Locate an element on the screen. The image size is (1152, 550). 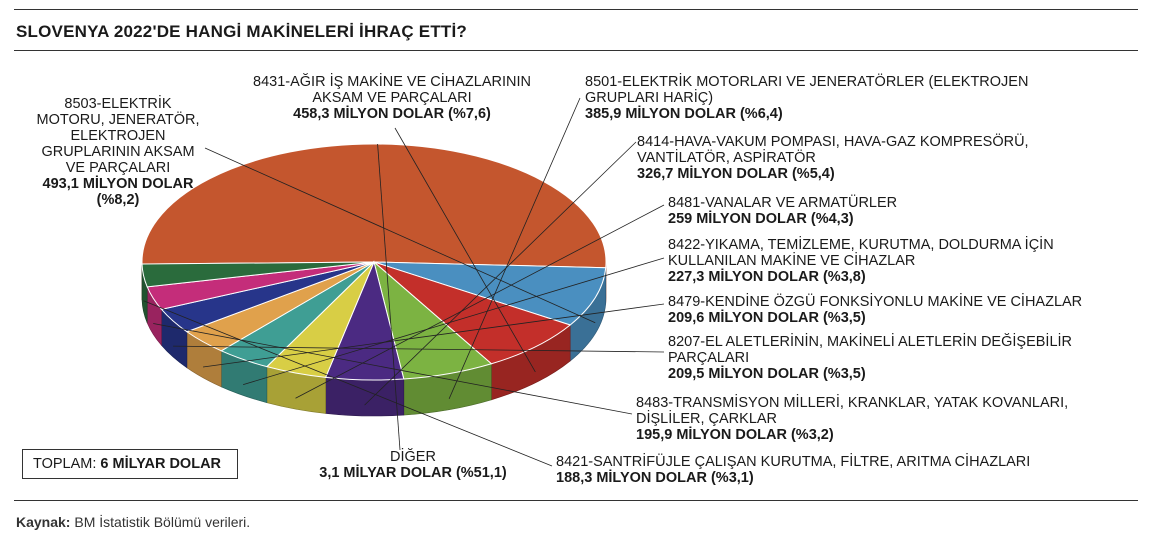
label-8483-value: 195,9 MİLYON DOLAR (%3,2) is located at coordinates (735, 435).